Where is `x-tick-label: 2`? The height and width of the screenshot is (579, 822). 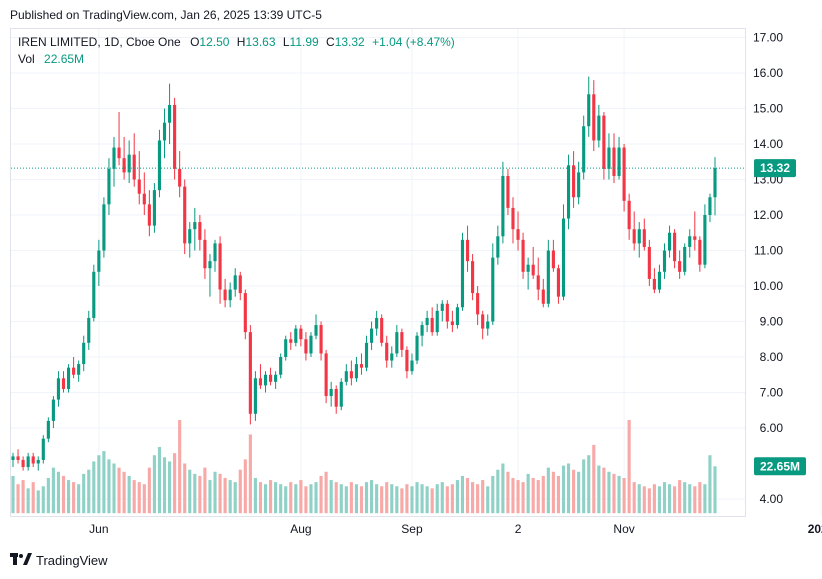
x-tick-label: 2 is located at coordinates (518, 529).